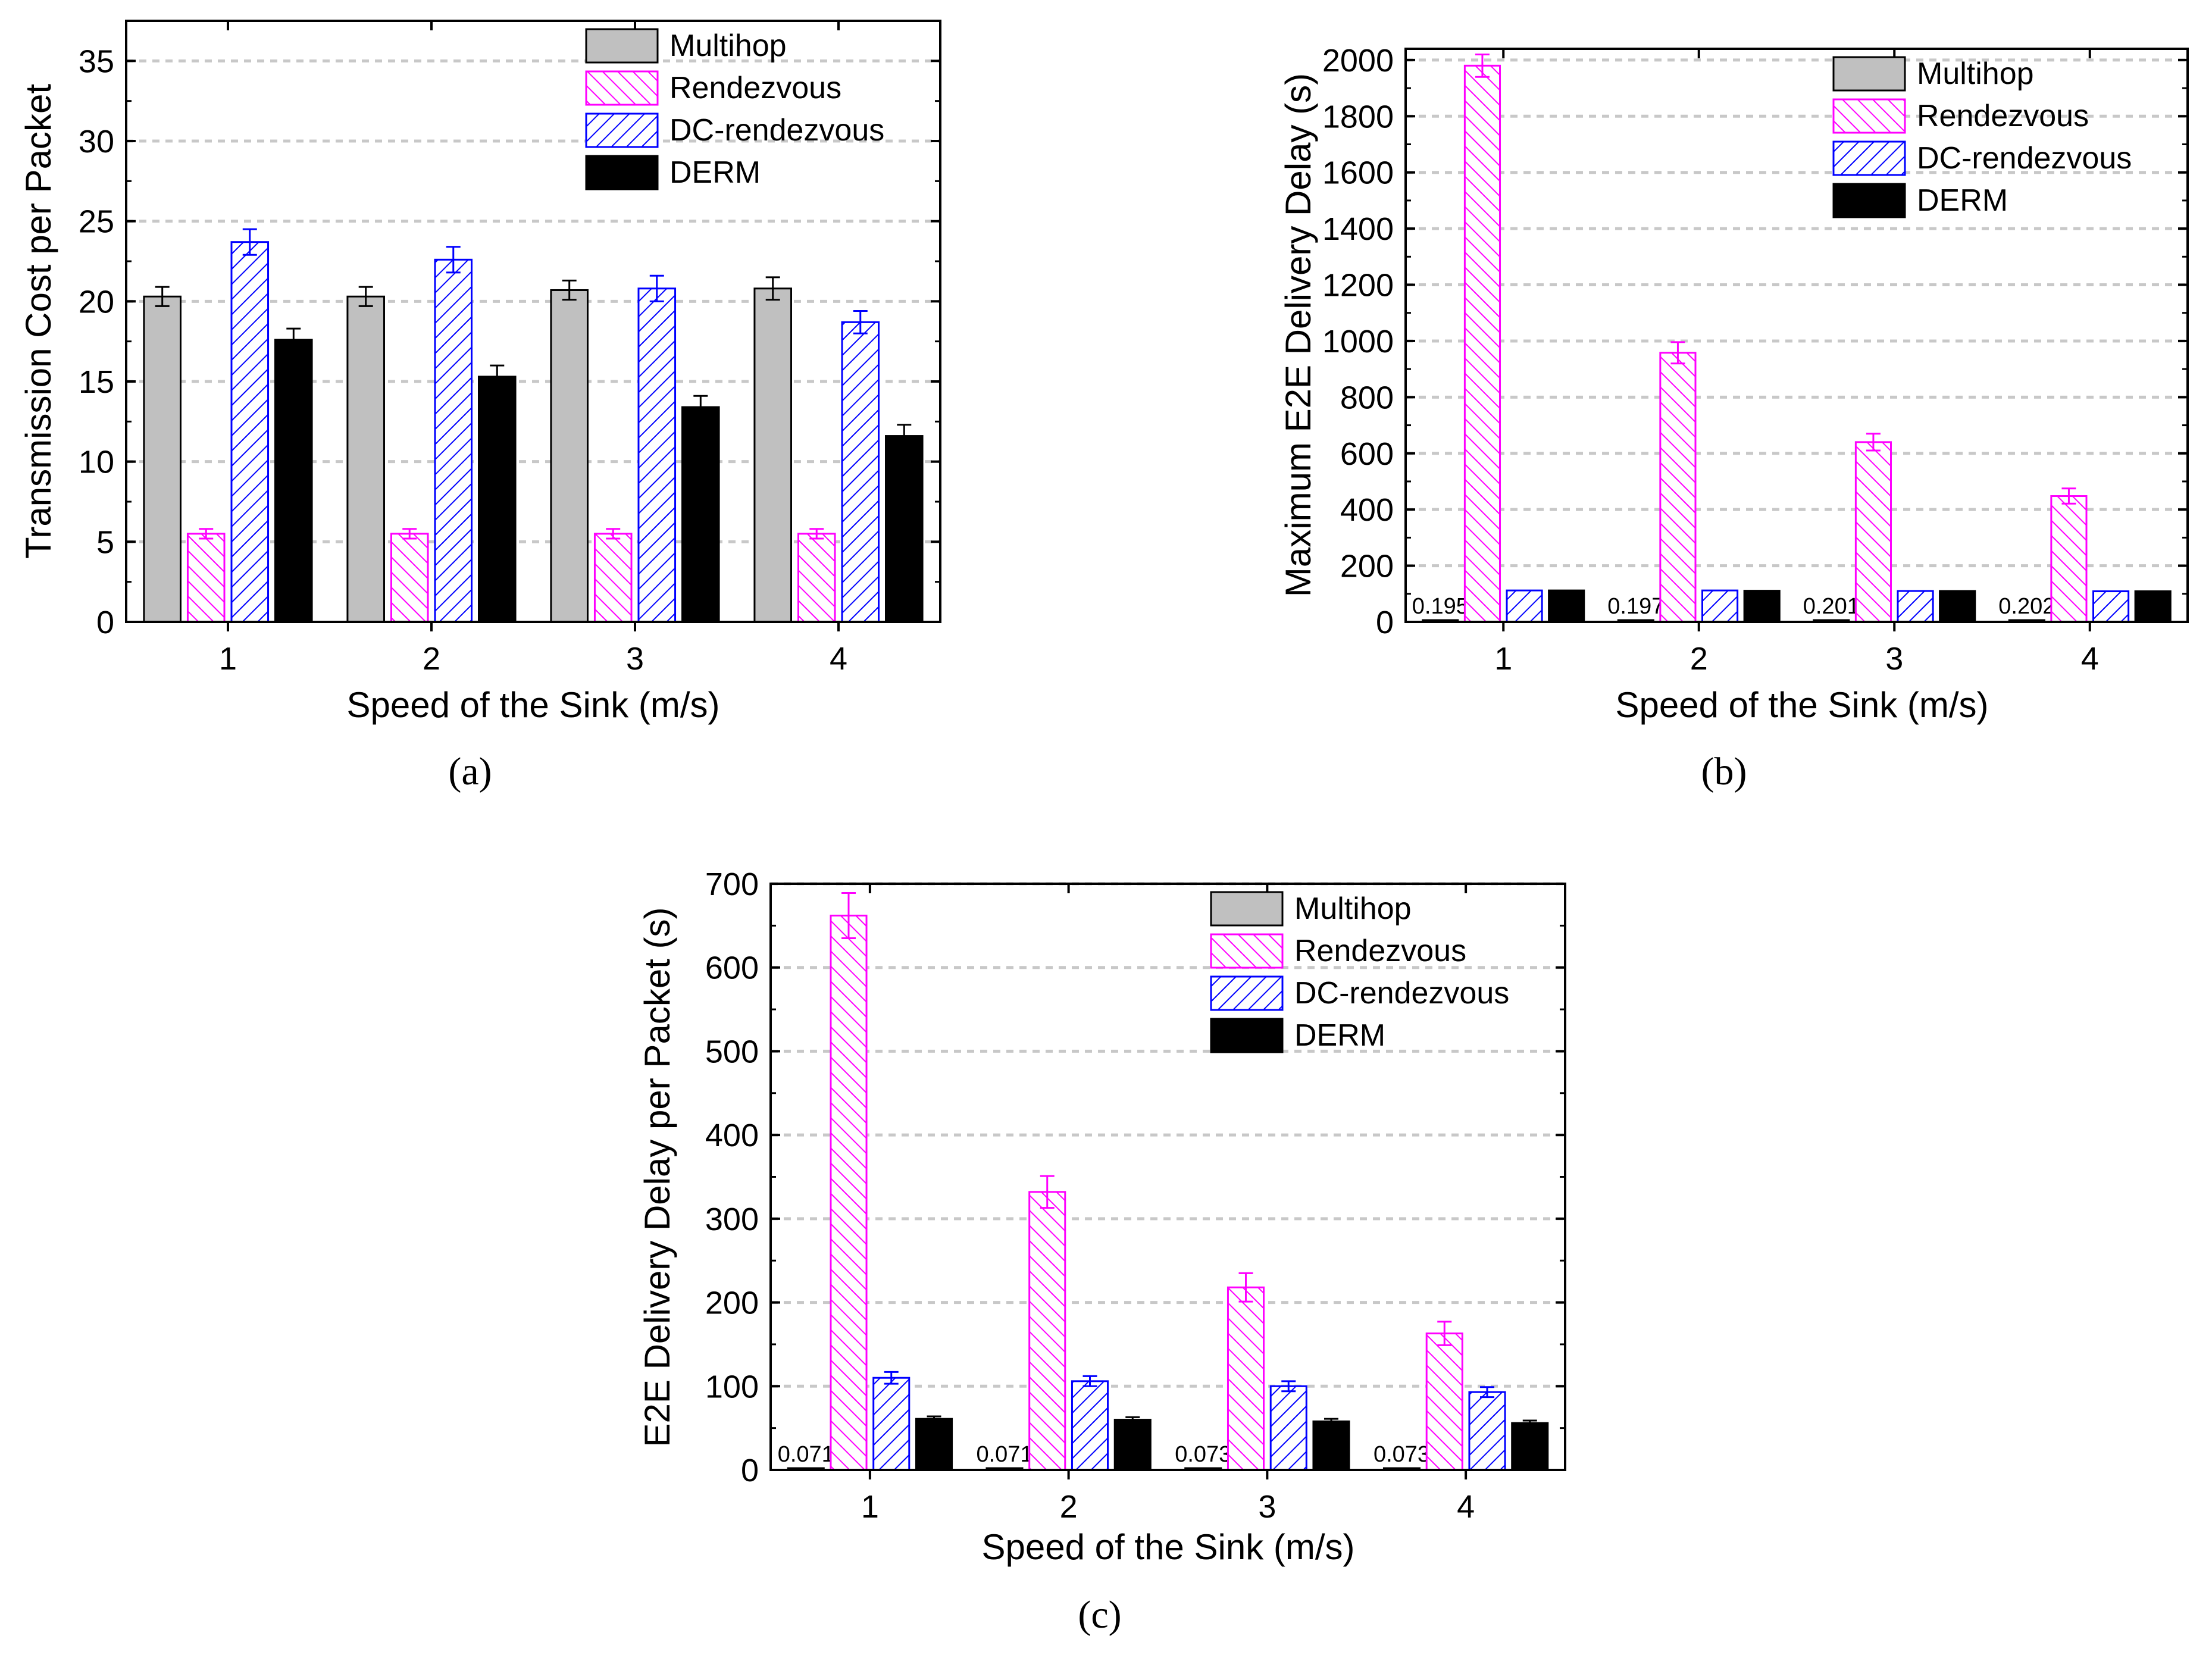 The image size is (2212, 1658). I want to click on y-axis-title: E2E Delivery Delay per Packet (s), so click(657, 1177).